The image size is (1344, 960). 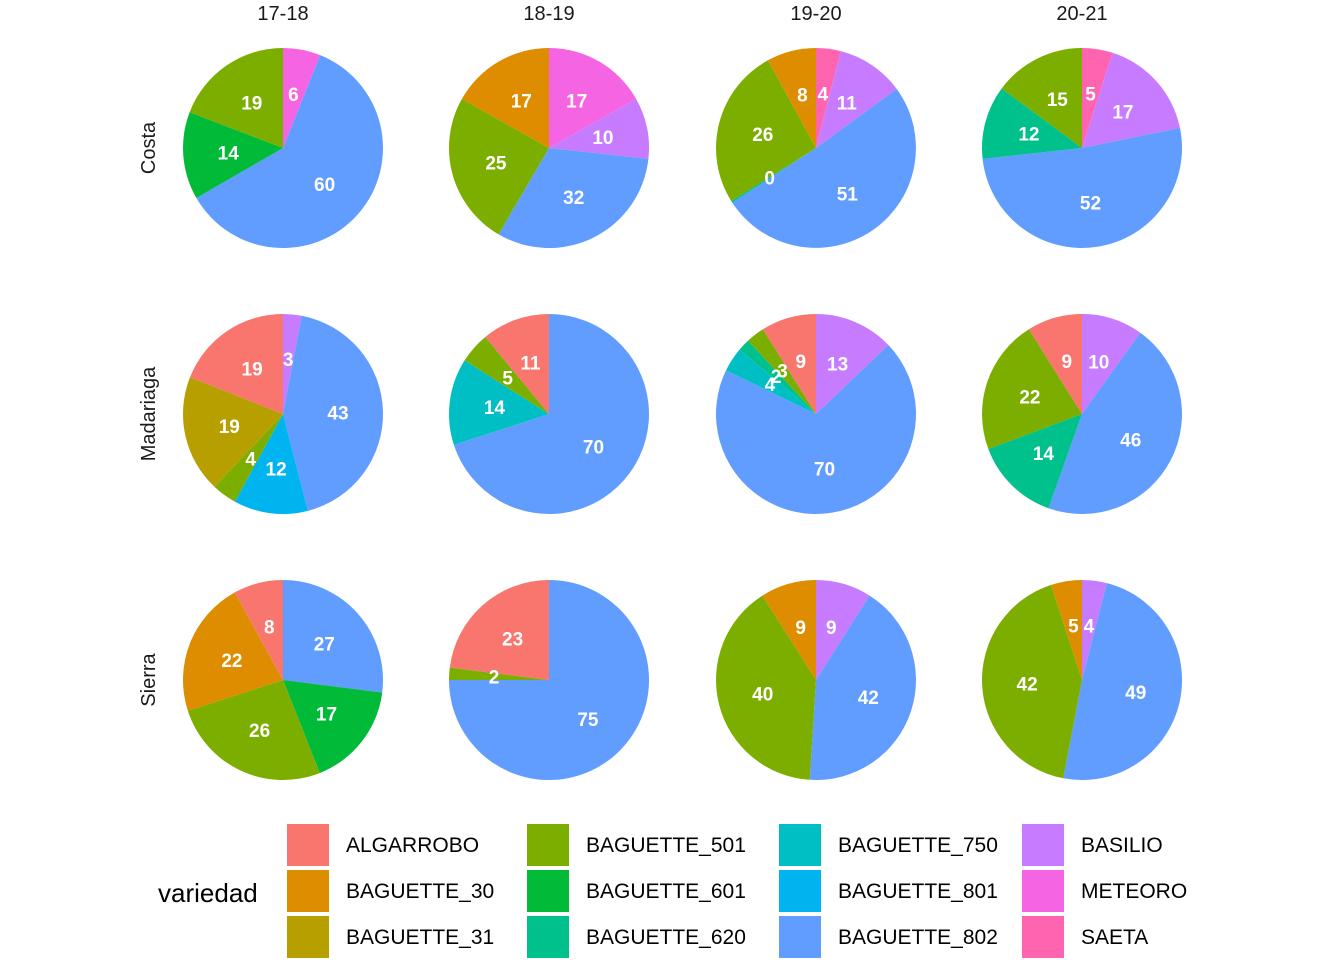 What do you see at coordinates (420, 937) in the screenshot?
I see `legend-label: BAGUETTE_31` at bounding box center [420, 937].